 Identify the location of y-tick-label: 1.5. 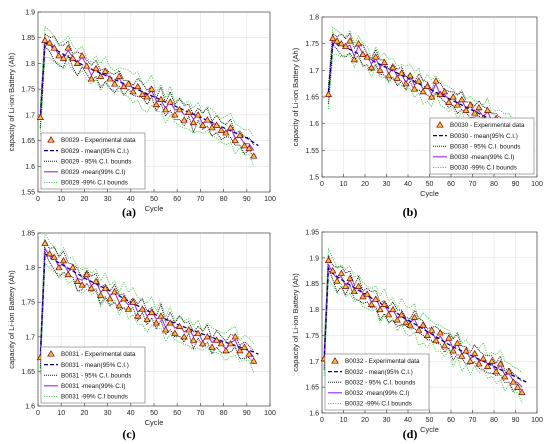
(314, 178).